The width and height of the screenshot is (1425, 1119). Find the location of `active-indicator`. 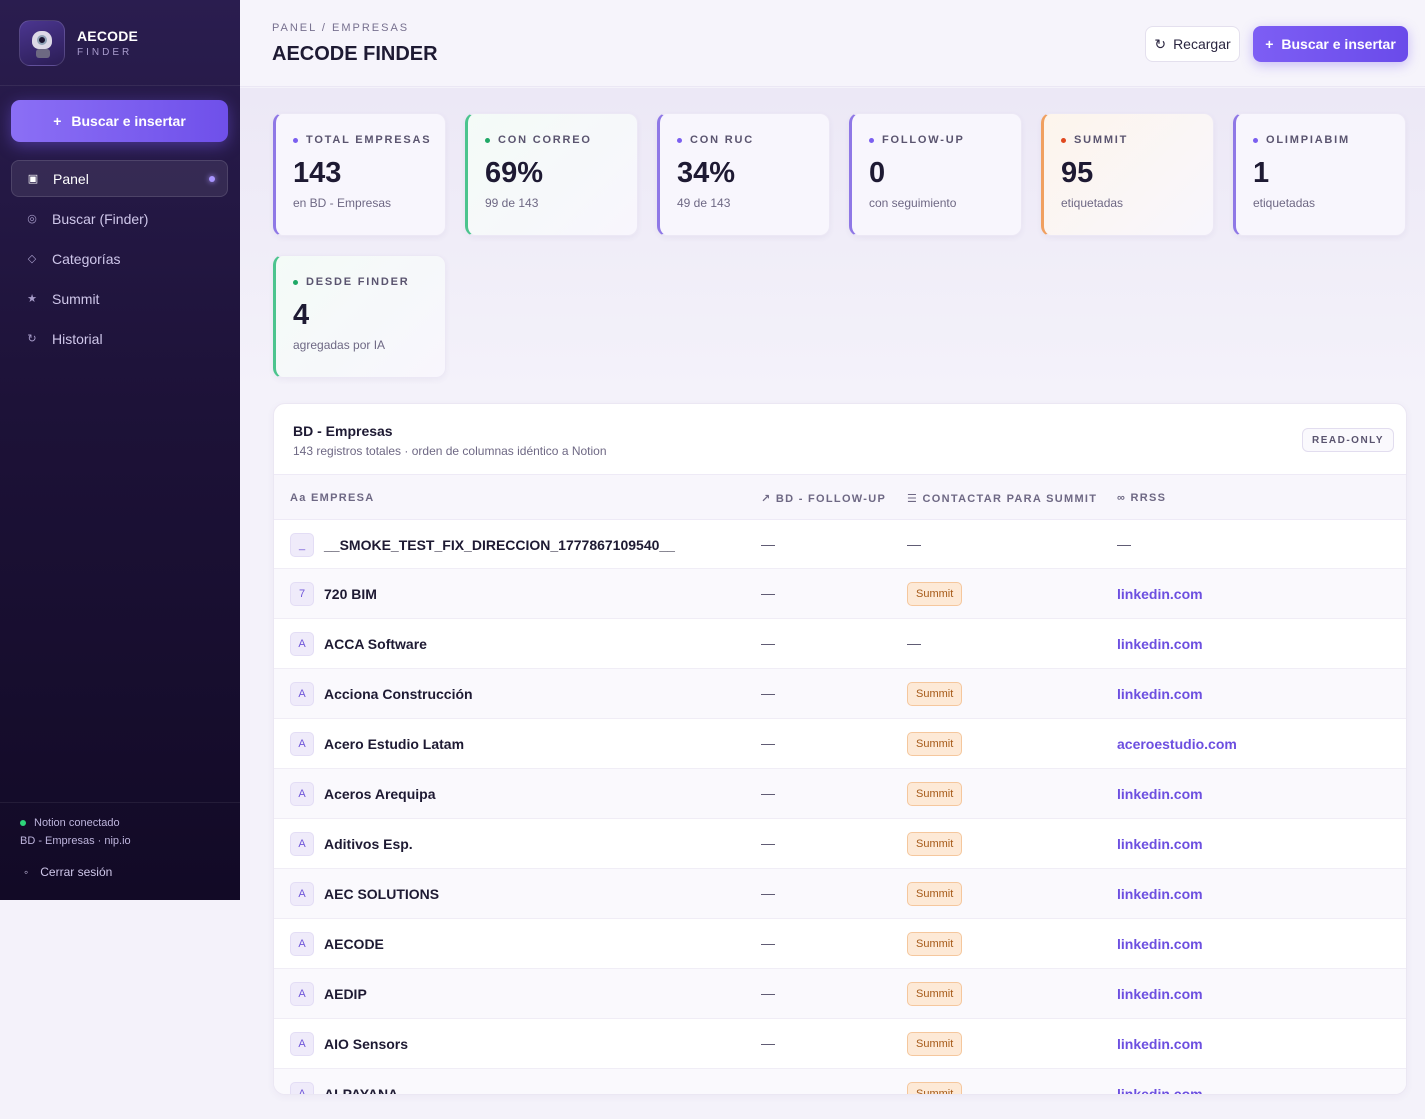

active-indicator is located at coordinates (212, 179).